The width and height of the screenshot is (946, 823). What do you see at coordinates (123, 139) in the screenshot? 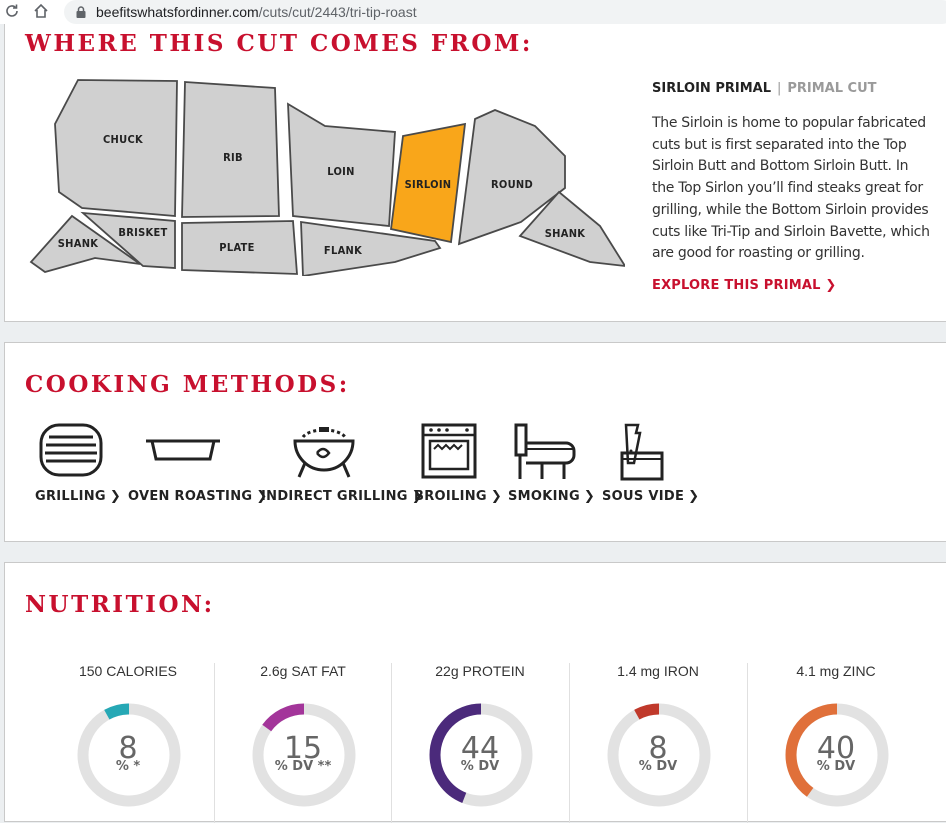
I see `cut-label-chuck: CHUCK` at bounding box center [123, 139].